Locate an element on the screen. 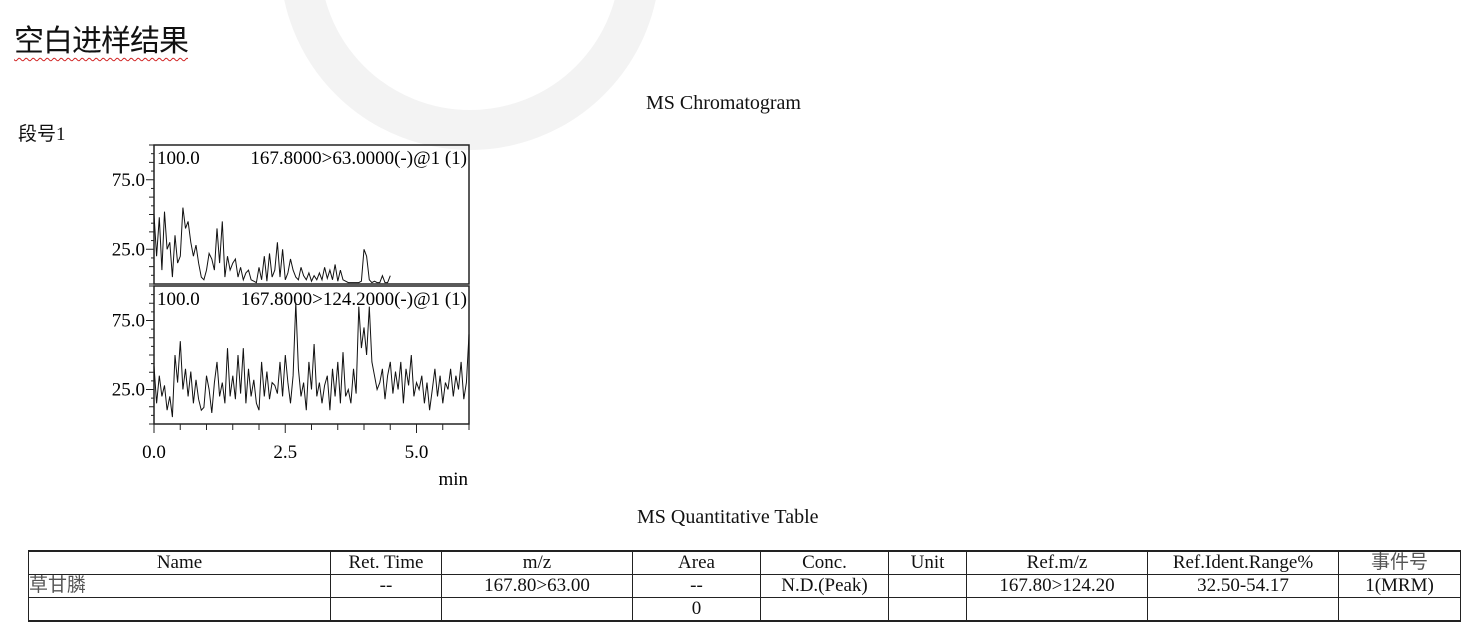 Image resolution: width=1483 pixels, height=635 pixels. header-conc: Conc. is located at coordinates (824, 562).